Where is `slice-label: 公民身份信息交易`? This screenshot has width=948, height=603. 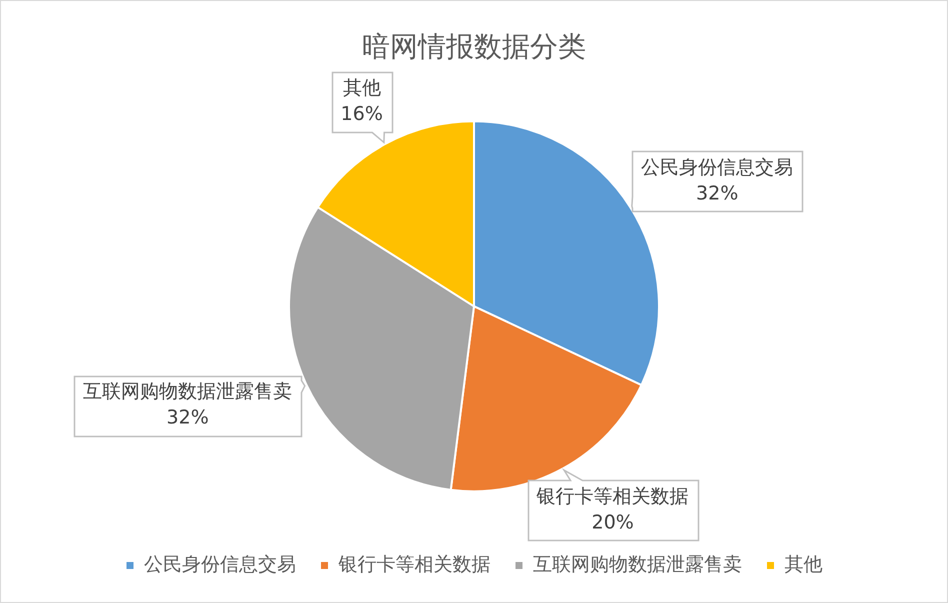
slice-label: 公民身份信息交易 is located at coordinates (717, 167).